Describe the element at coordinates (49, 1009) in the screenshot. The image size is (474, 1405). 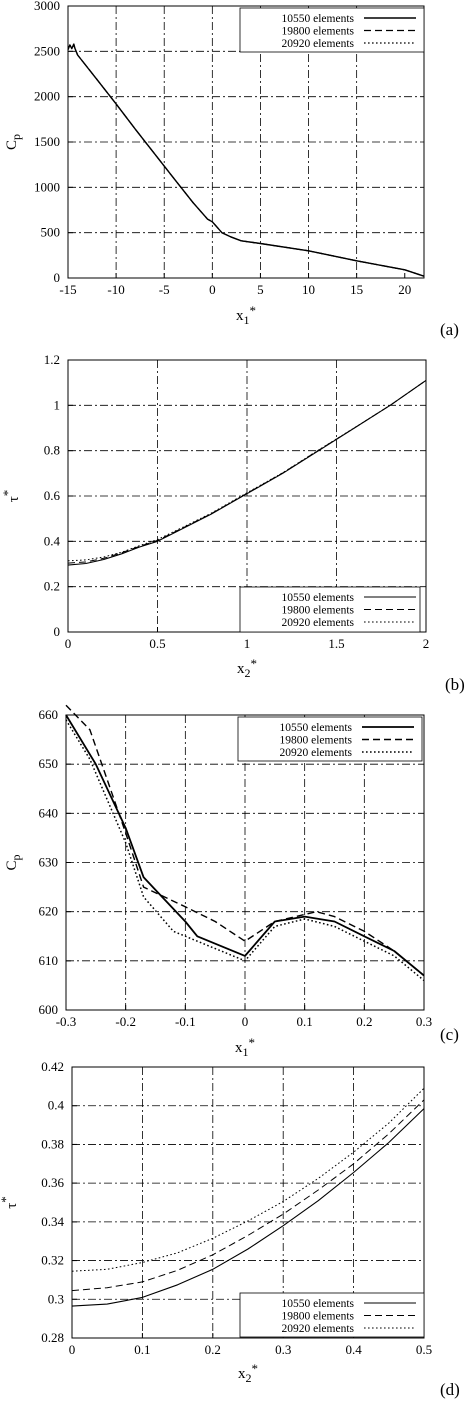
I see `y-tick-label: 600` at that location.